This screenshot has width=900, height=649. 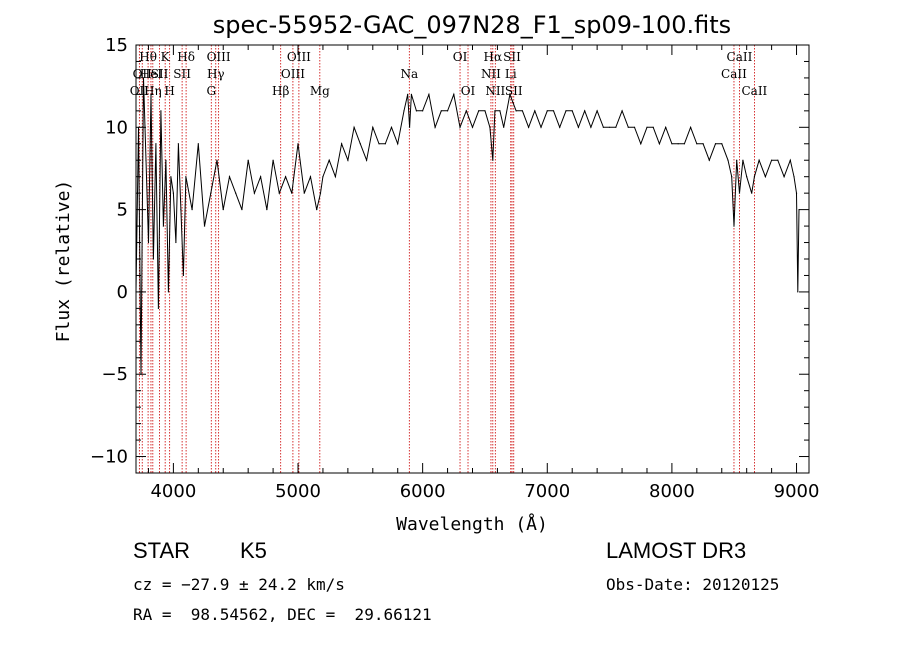 I want to click on spectral-line-label: NII, so click(x=491, y=74).